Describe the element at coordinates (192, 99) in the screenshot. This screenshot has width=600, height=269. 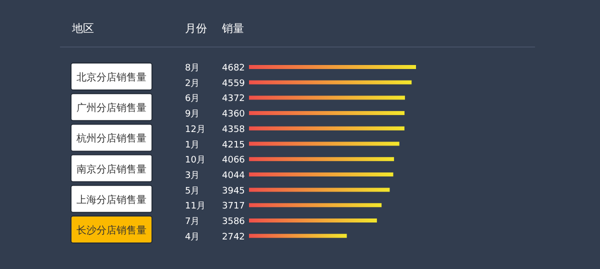
I see `y-tick-label: 6月` at that location.